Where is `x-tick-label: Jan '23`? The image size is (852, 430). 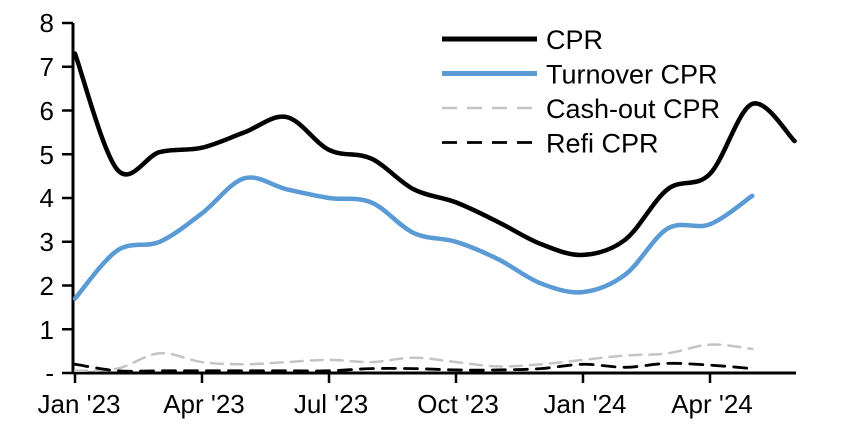
x-tick-label: Jan '23 is located at coordinates (78, 404).